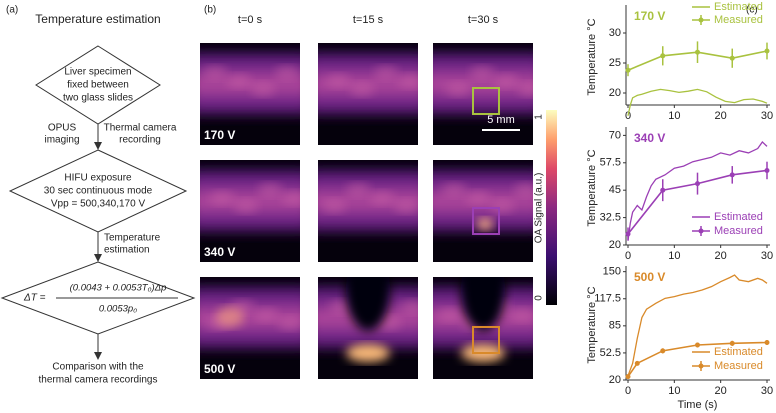 The image size is (776, 413). What do you see at coordinates (219, 135) in the screenshot?
I see `row-label: 170 V` at bounding box center [219, 135].